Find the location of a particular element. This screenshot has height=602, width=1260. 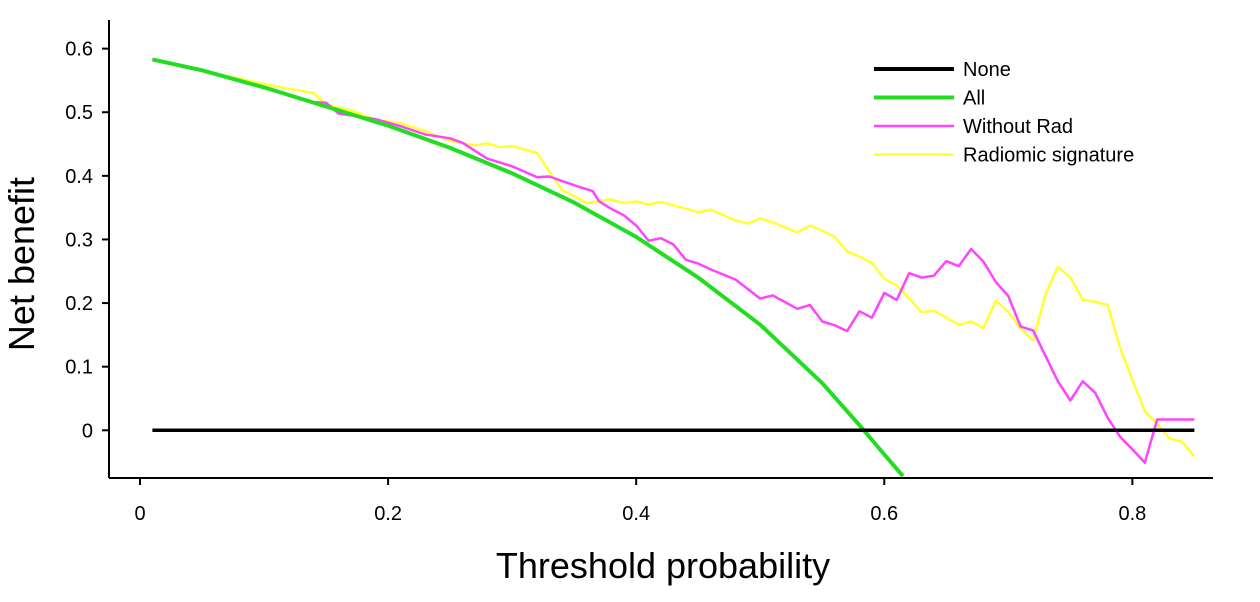

x-tick-label: 0.4 is located at coordinates (636, 514).